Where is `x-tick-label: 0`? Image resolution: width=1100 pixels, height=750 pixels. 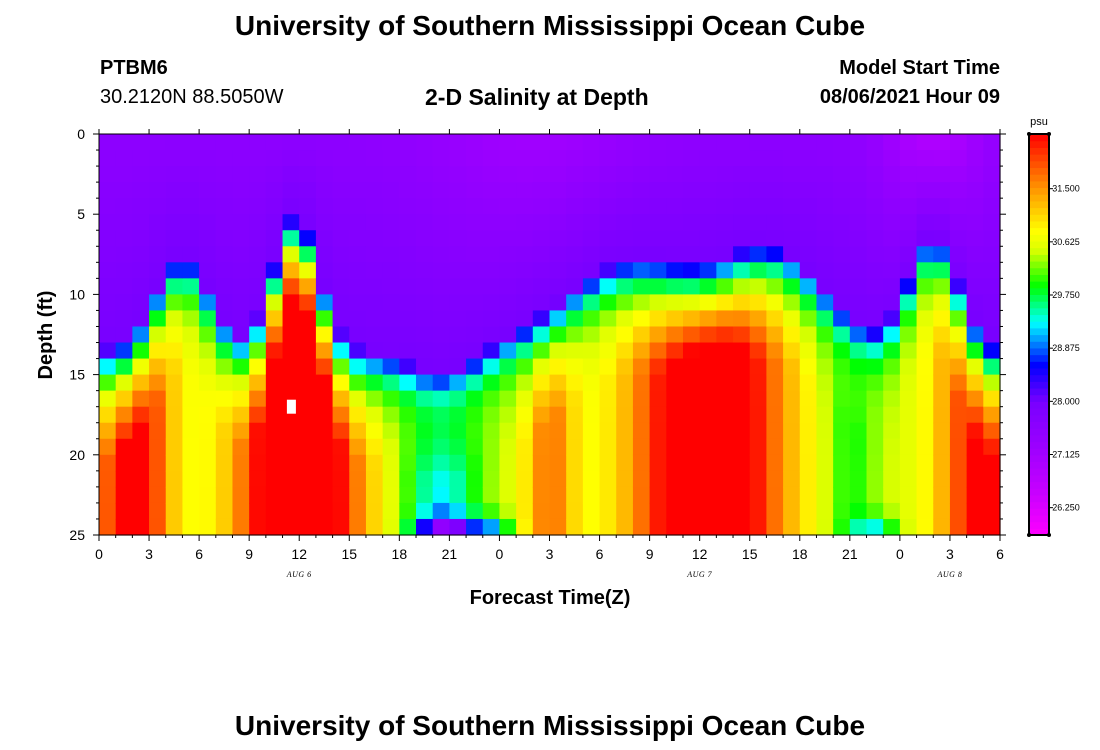 x-tick-label: 0 is located at coordinates (900, 554).